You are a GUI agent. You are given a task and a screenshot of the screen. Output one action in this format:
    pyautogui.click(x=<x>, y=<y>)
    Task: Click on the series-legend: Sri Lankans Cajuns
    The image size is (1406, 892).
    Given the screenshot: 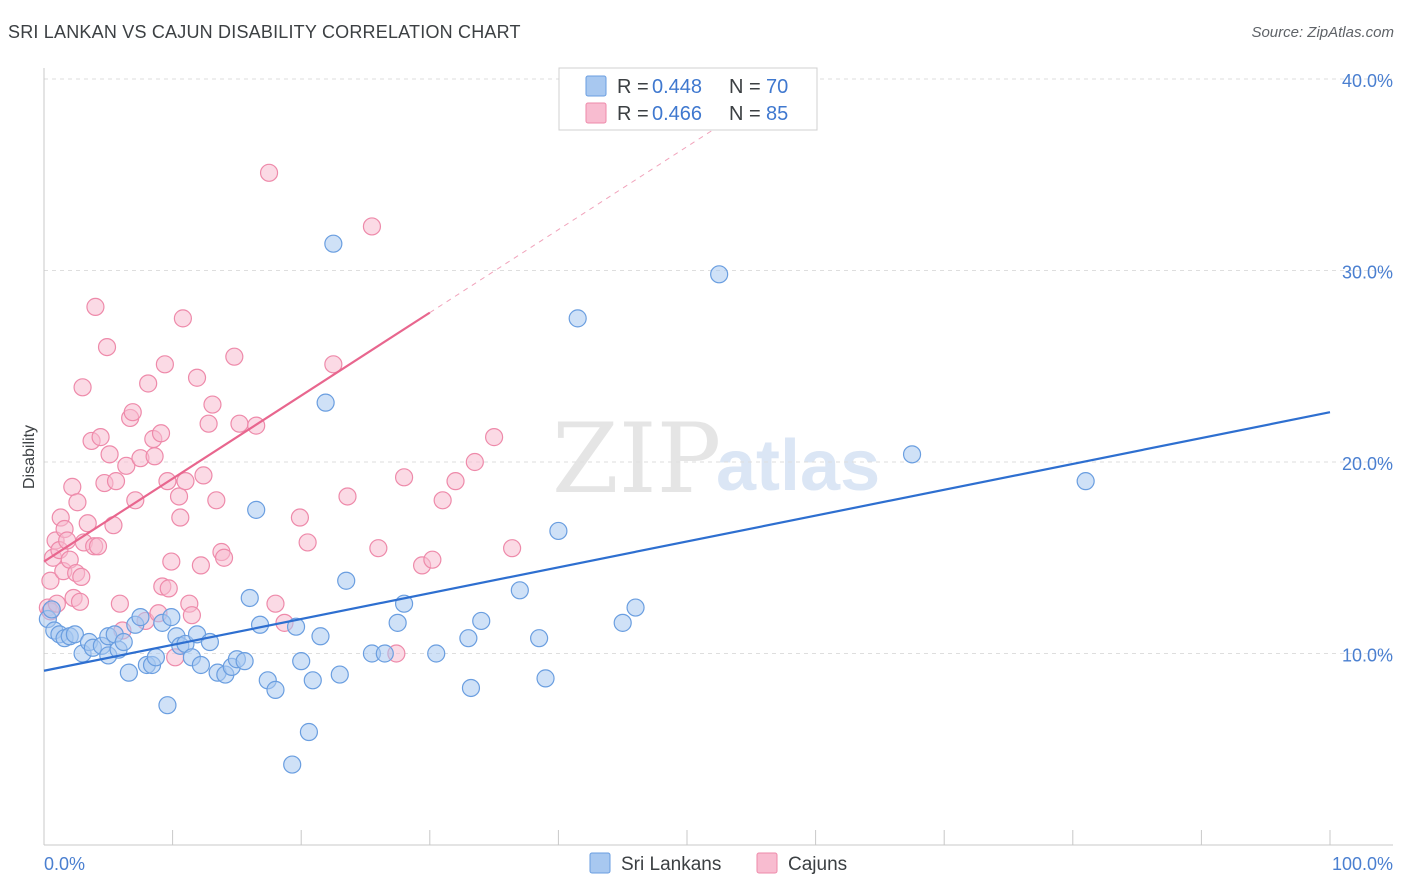 What is the action you would take?
    pyautogui.click(x=718, y=863)
    